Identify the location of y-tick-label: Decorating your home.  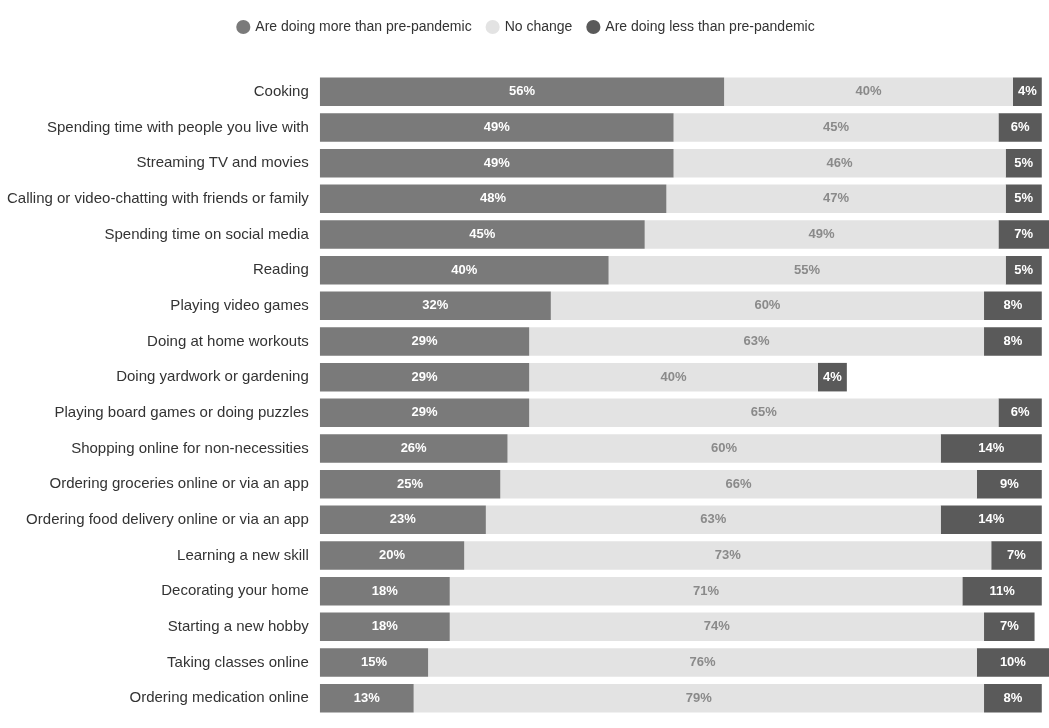
(235, 590).